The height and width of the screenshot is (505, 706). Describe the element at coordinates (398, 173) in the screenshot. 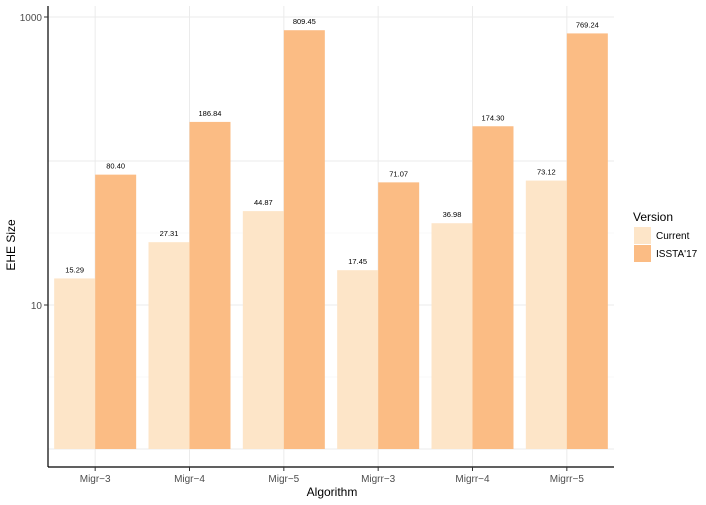

I see `data-label: 71.07` at that location.